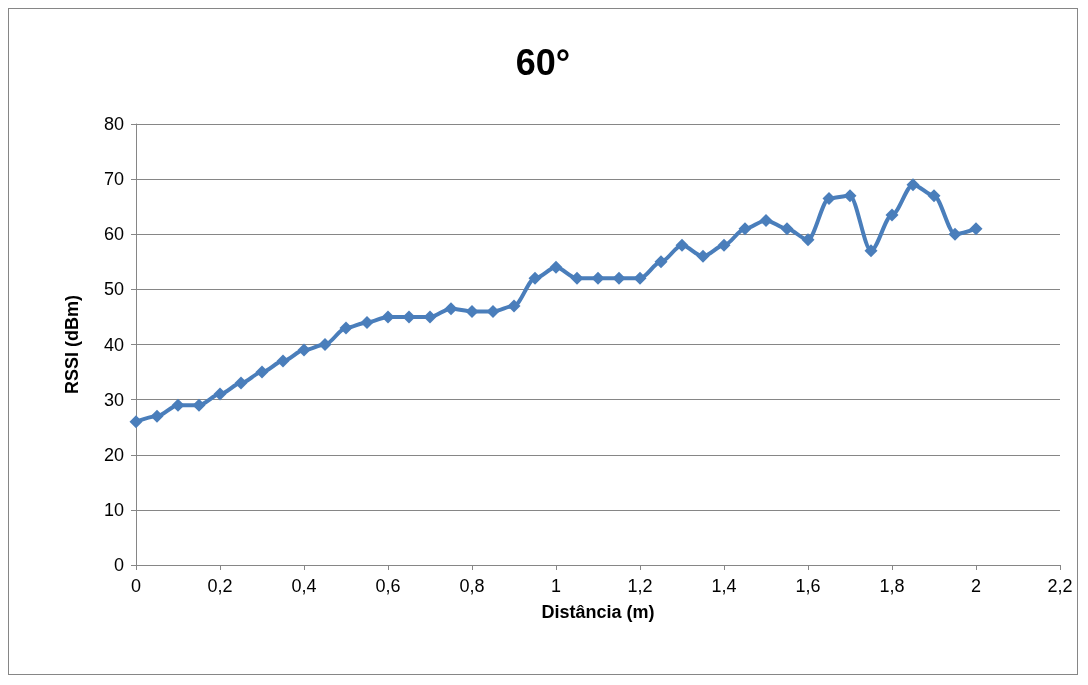 The height and width of the screenshot is (685, 1088). Describe the element at coordinates (113, 399) in the screenshot. I see `y-tick-label: 30` at that location.